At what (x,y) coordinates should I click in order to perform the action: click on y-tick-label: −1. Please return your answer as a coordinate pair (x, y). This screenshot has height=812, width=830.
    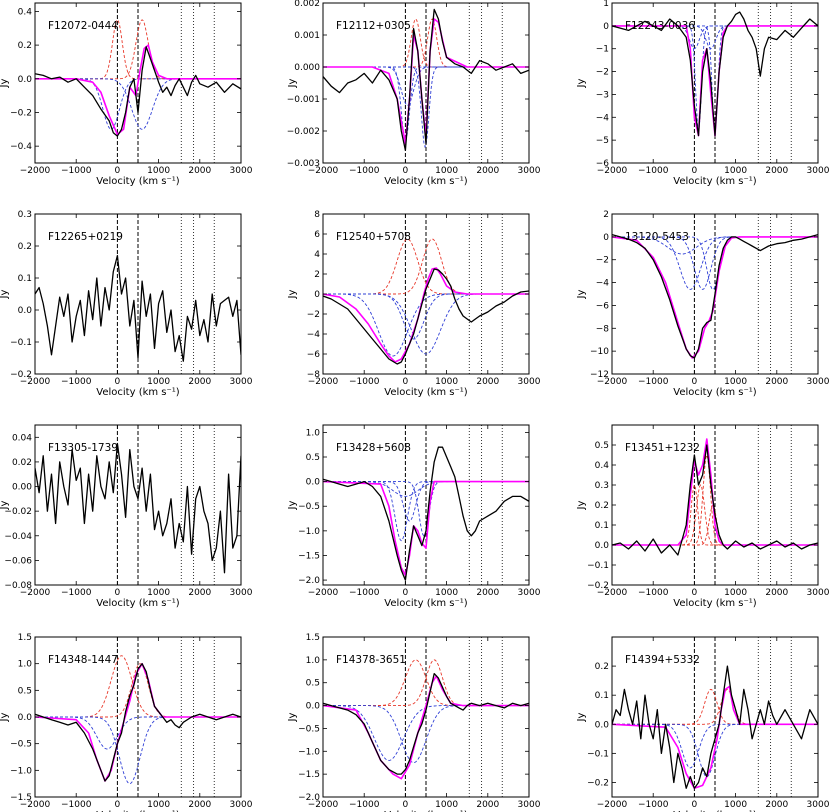
    Looking at the image, I should click on (602, 50).